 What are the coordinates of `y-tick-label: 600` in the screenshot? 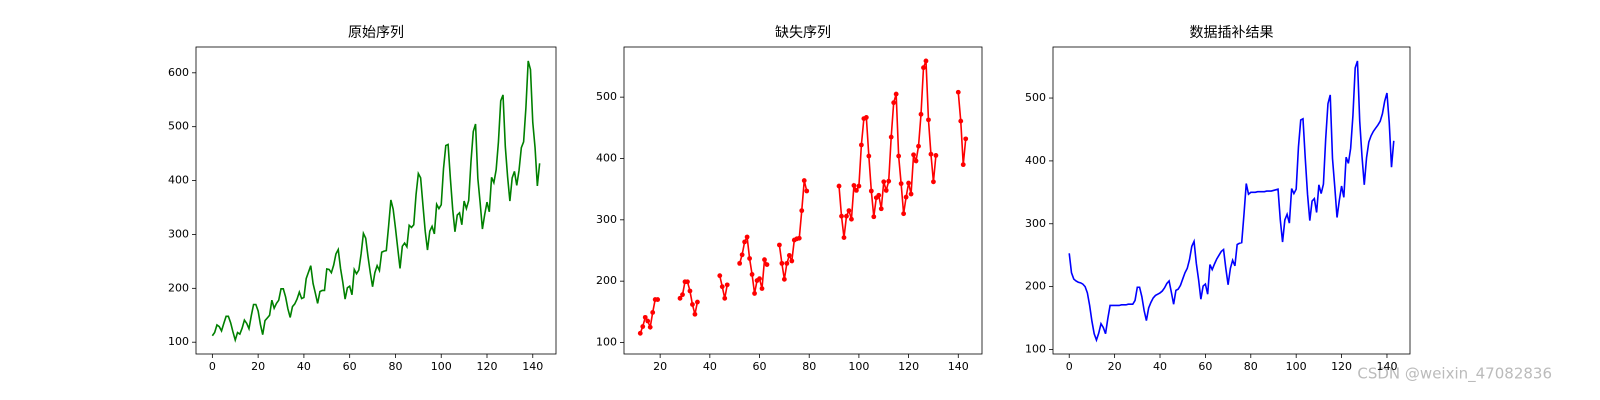 It's located at (178, 72).